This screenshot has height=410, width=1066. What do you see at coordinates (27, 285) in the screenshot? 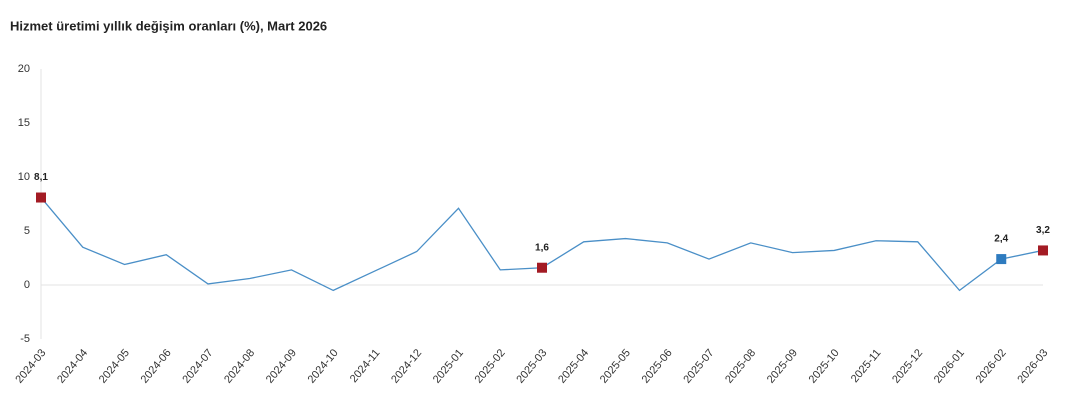
I see `y-tick-label: 0` at bounding box center [27, 285].